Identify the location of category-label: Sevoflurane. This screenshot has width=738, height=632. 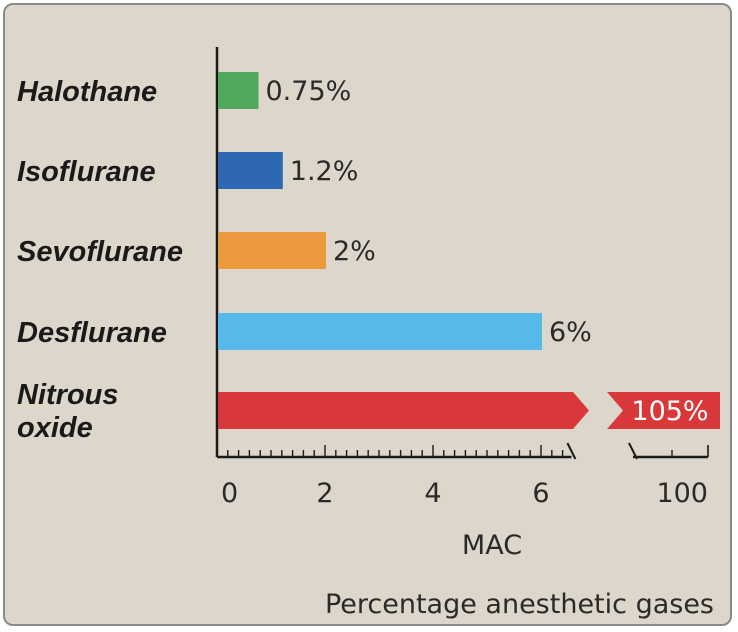
(100, 252).